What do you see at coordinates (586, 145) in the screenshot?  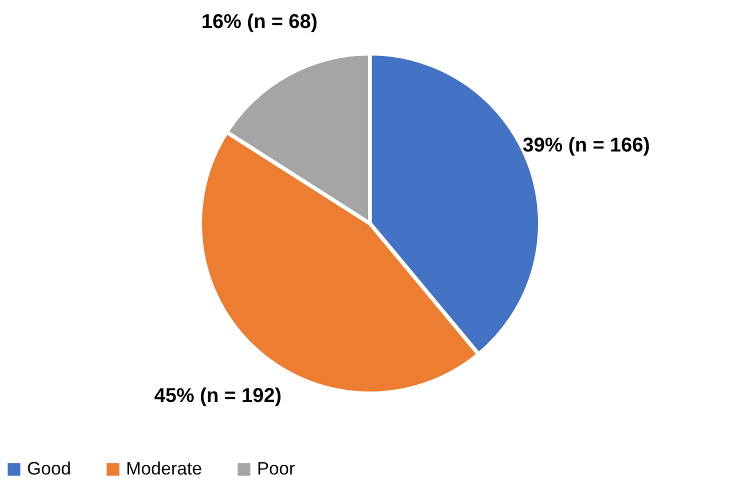 I see `data-label: 39% (n = 166)` at bounding box center [586, 145].